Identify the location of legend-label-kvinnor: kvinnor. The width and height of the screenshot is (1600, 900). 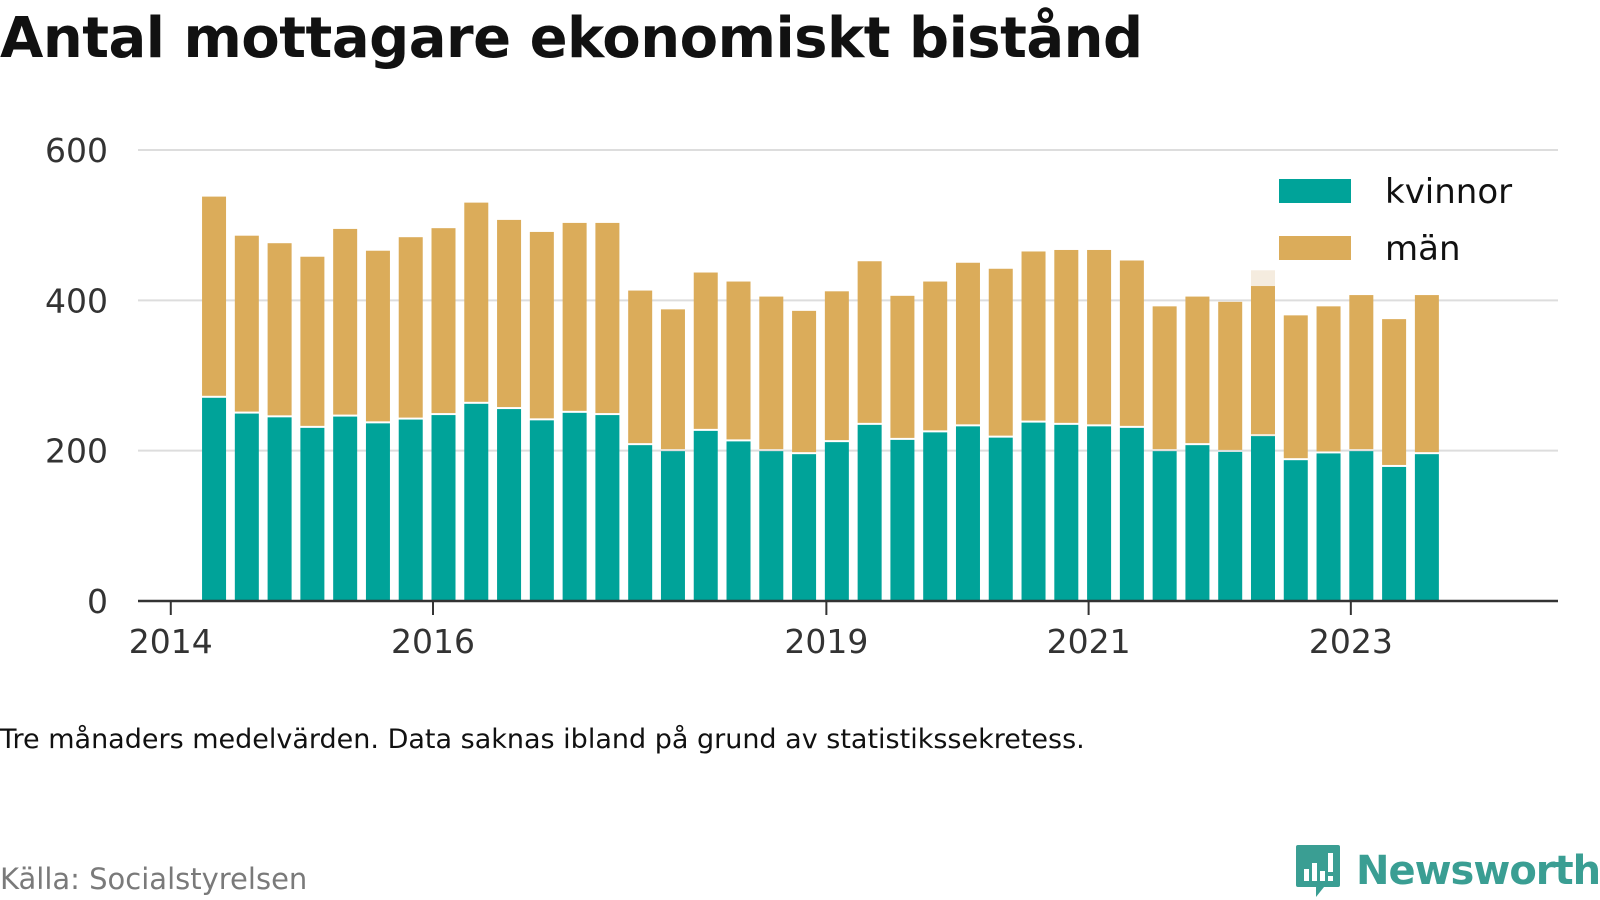
(1448, 192).